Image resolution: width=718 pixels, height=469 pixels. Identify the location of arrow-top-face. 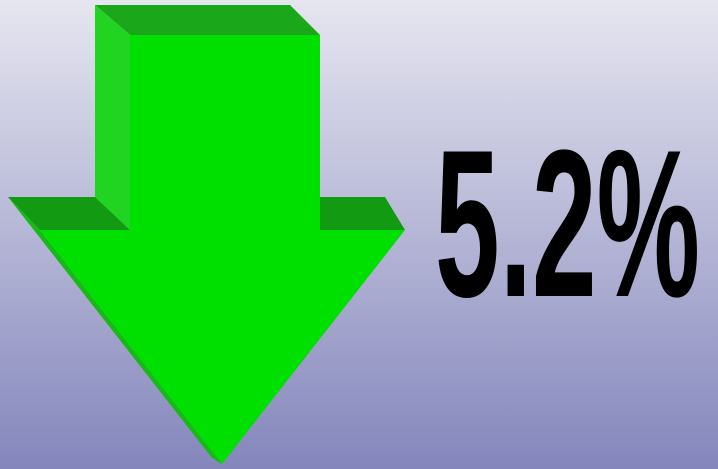
(207, 20).